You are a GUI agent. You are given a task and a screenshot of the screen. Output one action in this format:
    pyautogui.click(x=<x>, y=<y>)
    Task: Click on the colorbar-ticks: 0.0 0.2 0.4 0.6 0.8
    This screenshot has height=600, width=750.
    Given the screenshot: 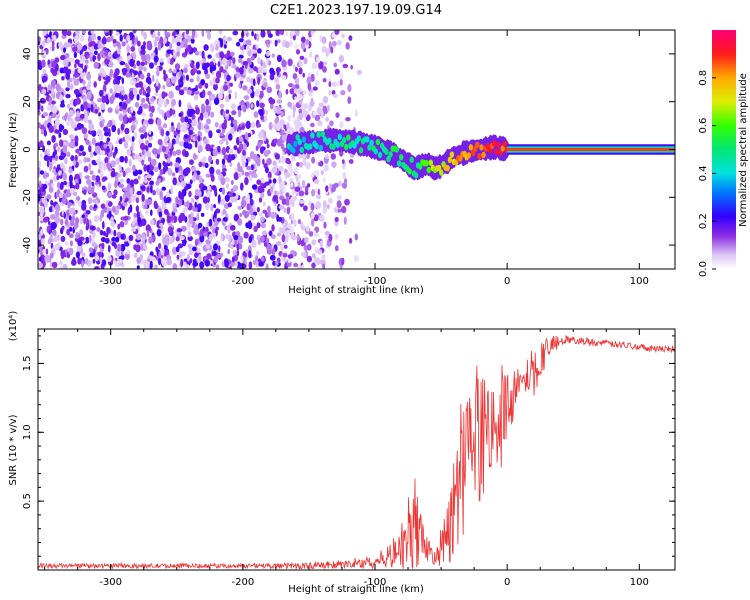 What is the action you would take?
    pyautogui.click(x=707, y=173)
    